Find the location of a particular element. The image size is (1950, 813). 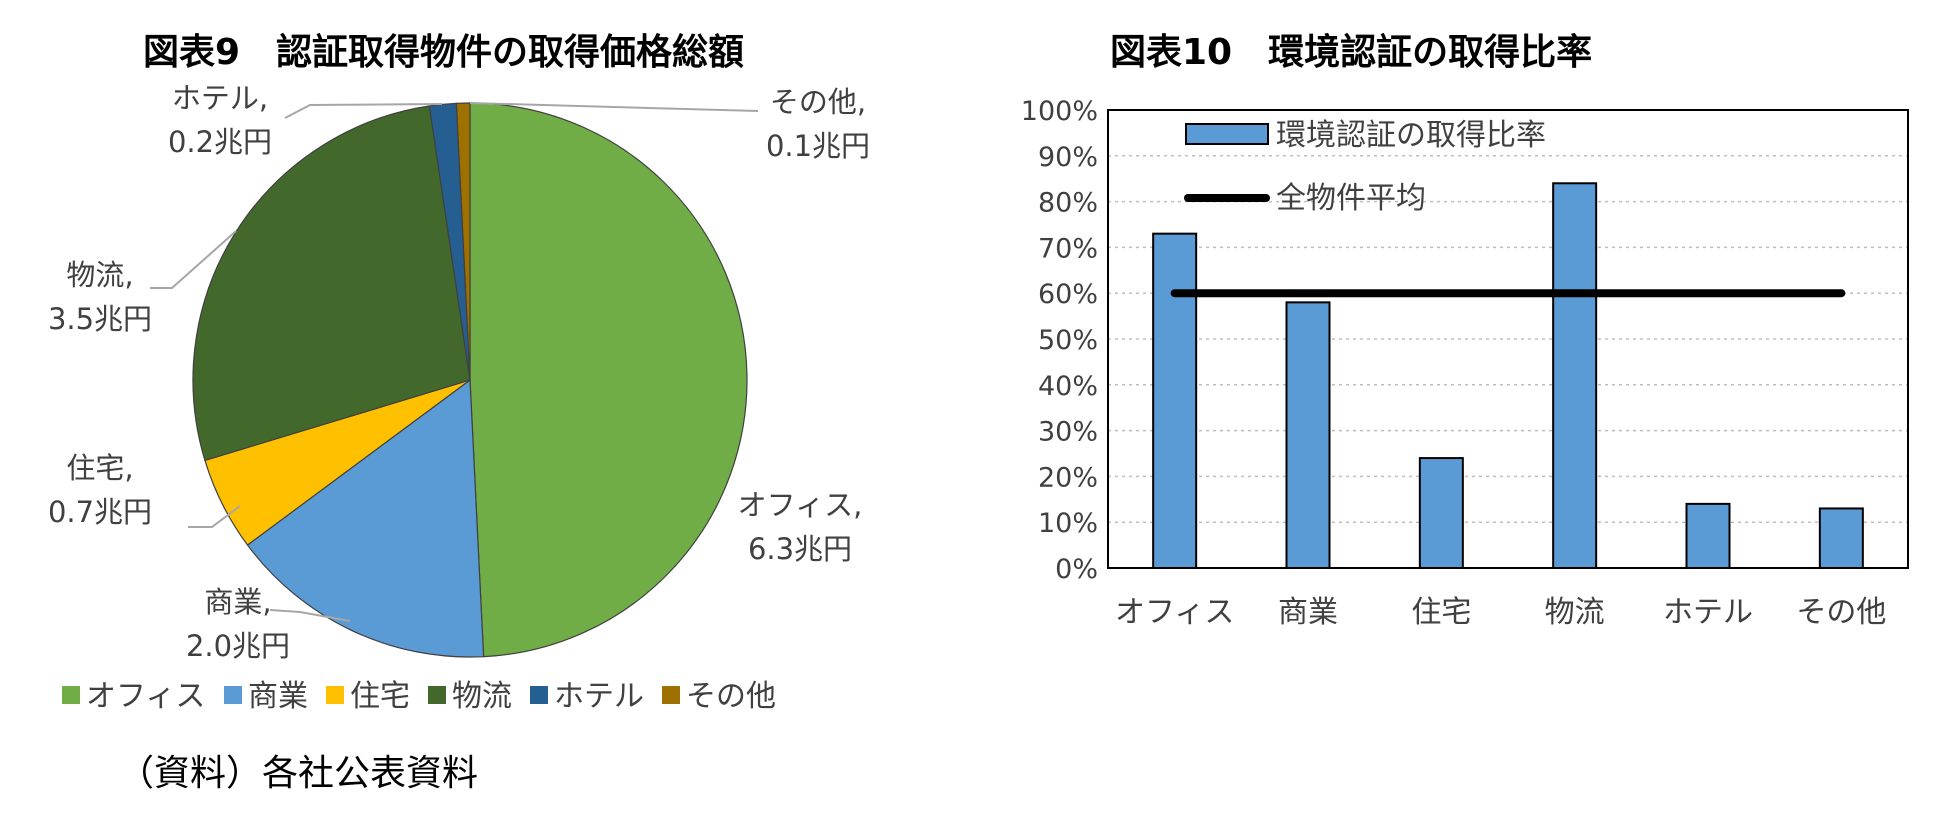

bar-title: 図表10 環境認証の取得比率 is located at coordinates (1351, 52).